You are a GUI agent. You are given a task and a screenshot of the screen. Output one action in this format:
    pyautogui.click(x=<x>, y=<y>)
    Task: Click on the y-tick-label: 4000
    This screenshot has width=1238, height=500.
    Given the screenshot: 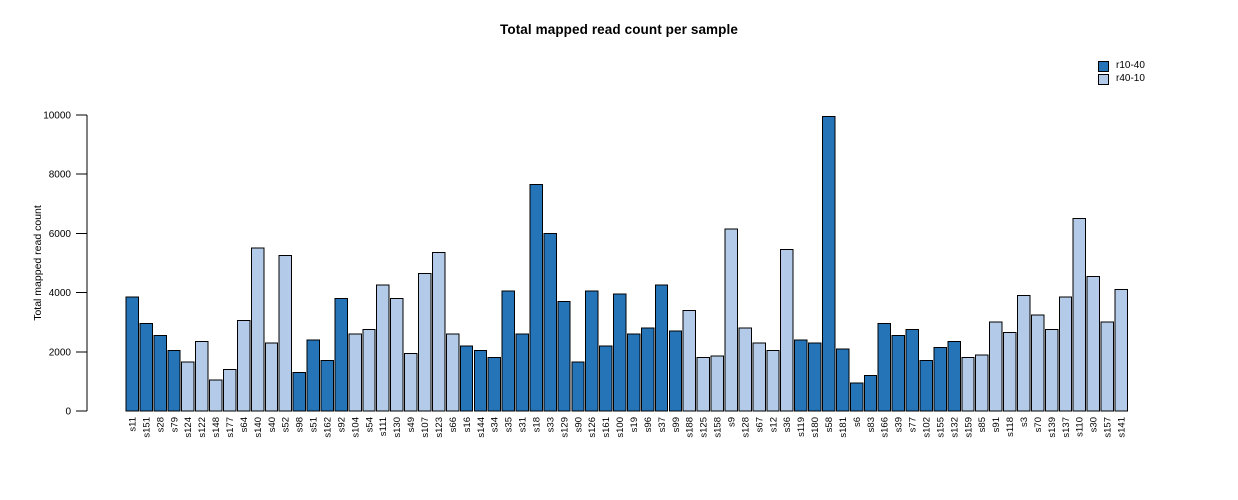 What is the action you would take?
    pyautogui.click(x=60, y=293)
    